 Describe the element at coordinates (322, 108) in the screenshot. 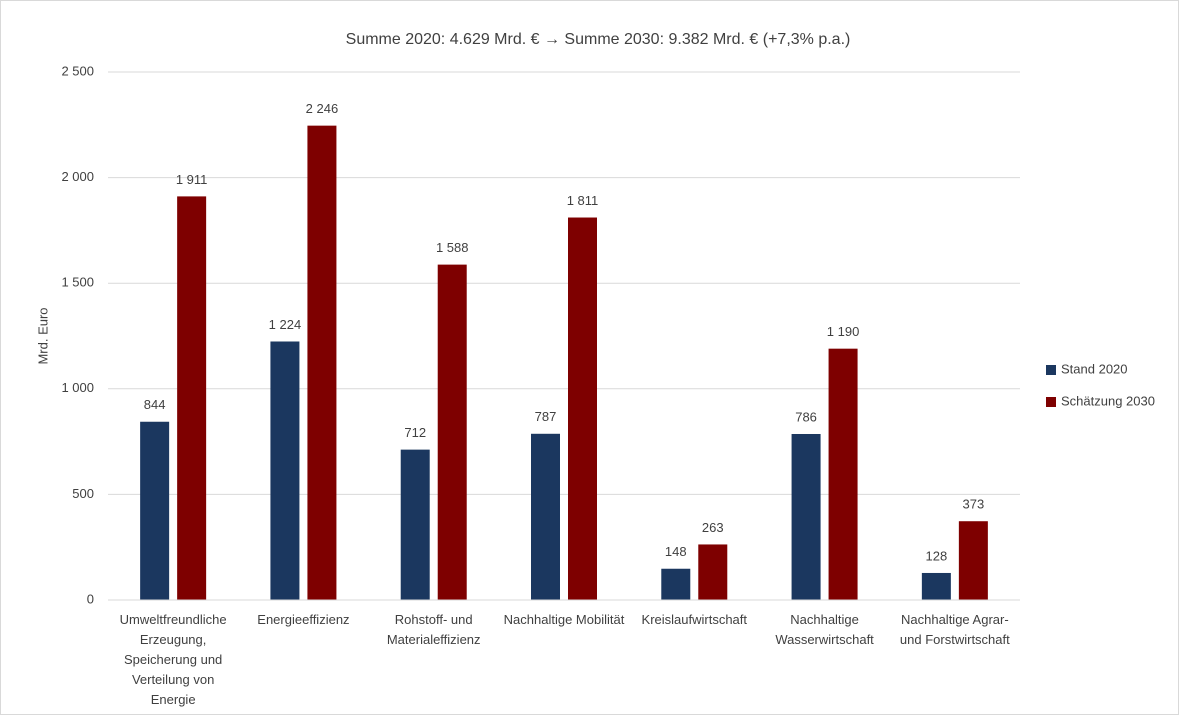

I see `data-label: 2 246` at that location.